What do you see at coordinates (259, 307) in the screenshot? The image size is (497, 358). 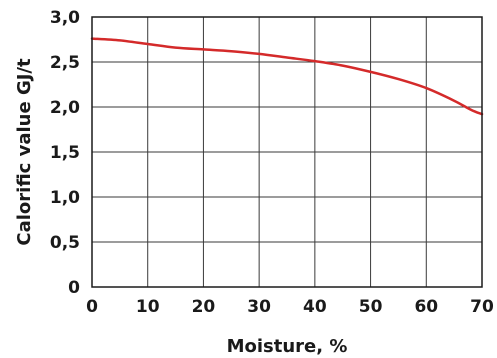 I see `x-tick-label: 30` at bounding box center [259, 307].